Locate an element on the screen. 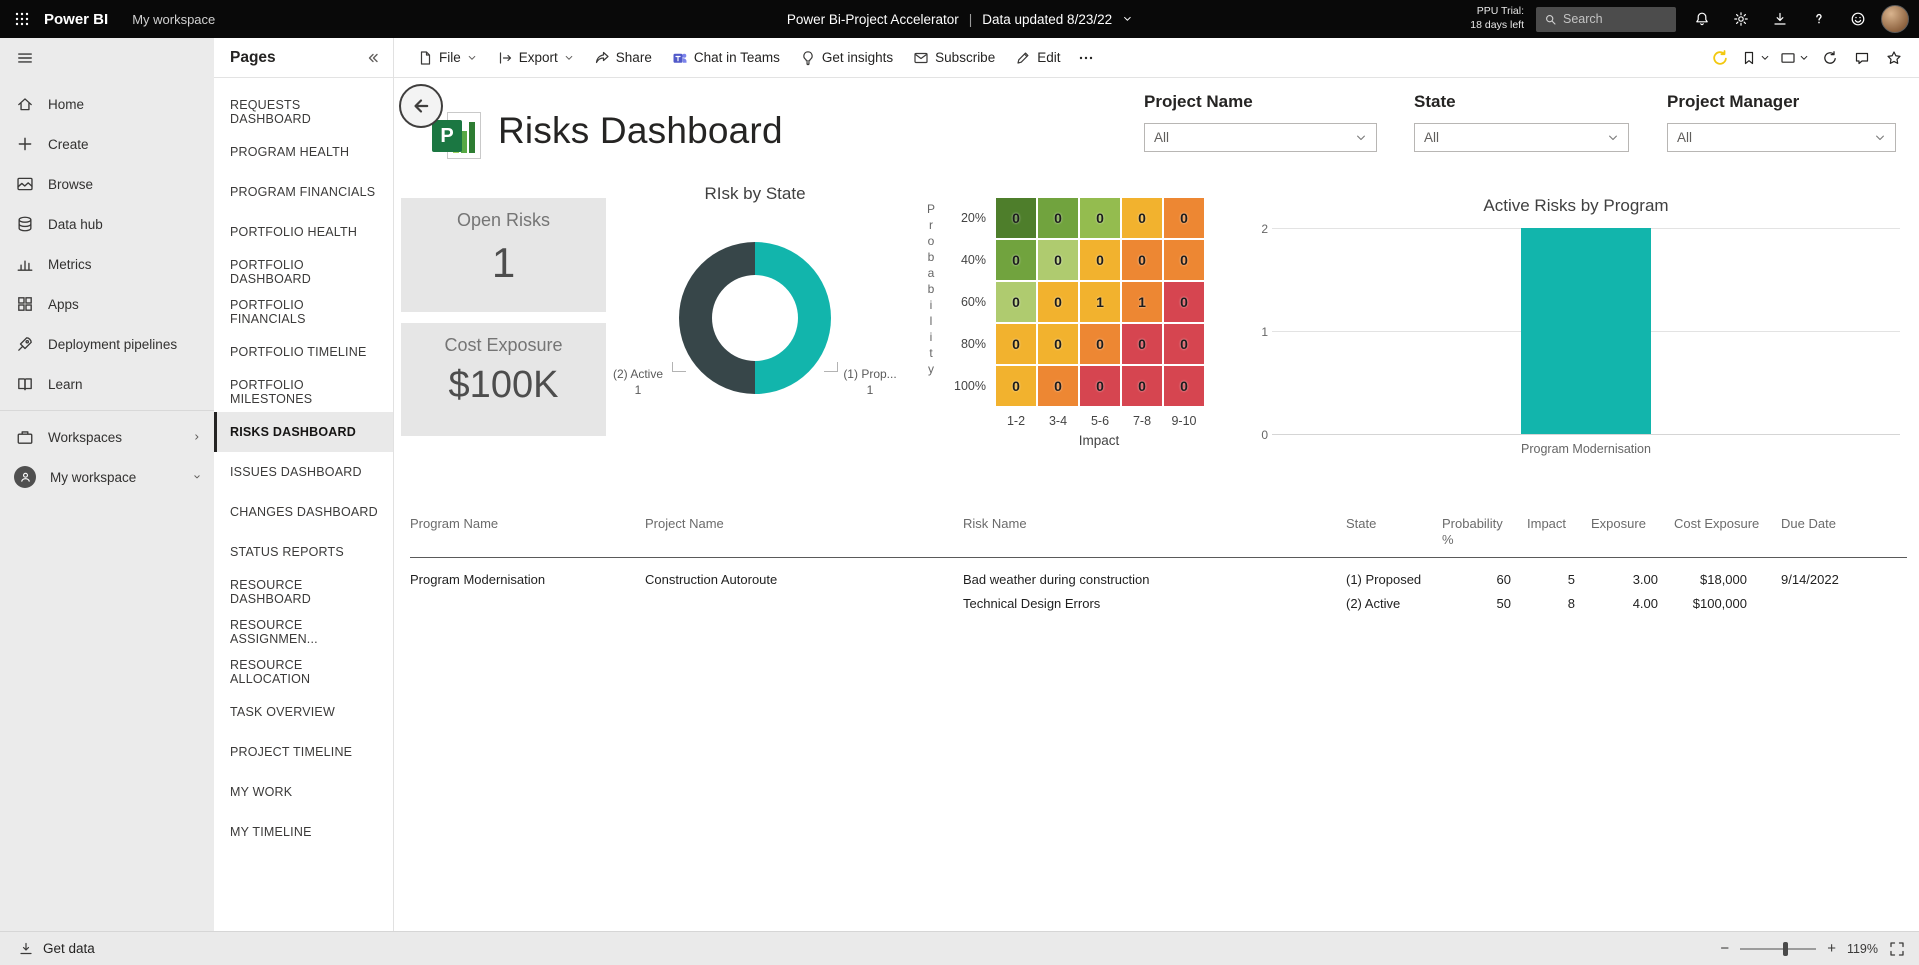 The height and width of the screenshot is (965, 1919). column-header: State is located at coordinates (1361, 523).